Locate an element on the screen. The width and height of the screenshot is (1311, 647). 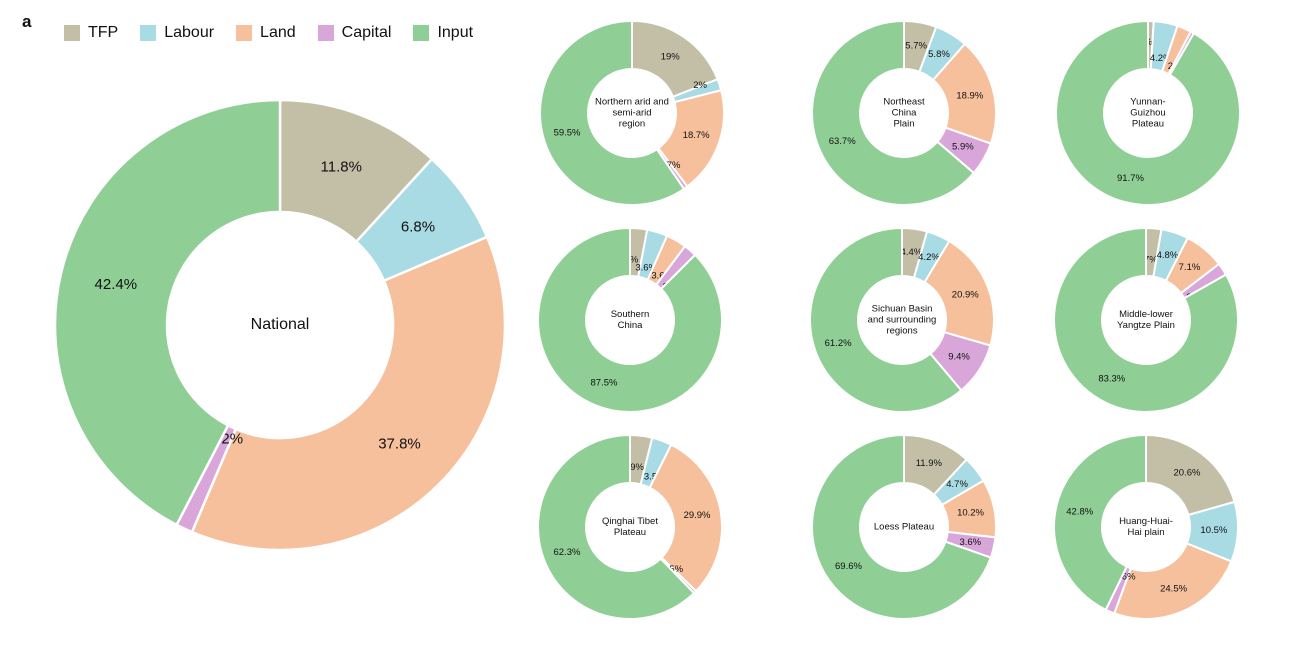
chart-title: Huang-Huai-Hai plain is located at coordinates (1146, 527).